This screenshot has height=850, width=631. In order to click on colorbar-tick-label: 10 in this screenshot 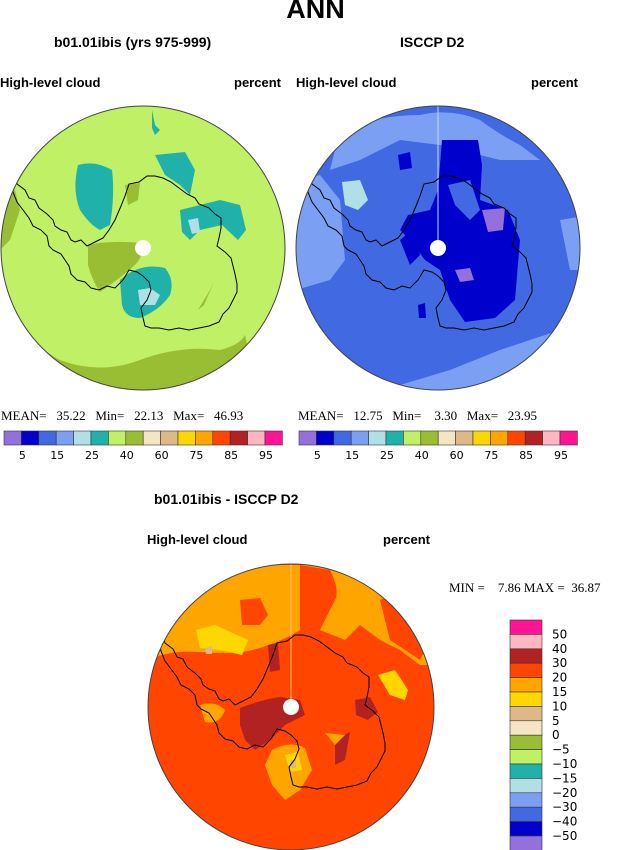, I will do `click(559, 706)`.